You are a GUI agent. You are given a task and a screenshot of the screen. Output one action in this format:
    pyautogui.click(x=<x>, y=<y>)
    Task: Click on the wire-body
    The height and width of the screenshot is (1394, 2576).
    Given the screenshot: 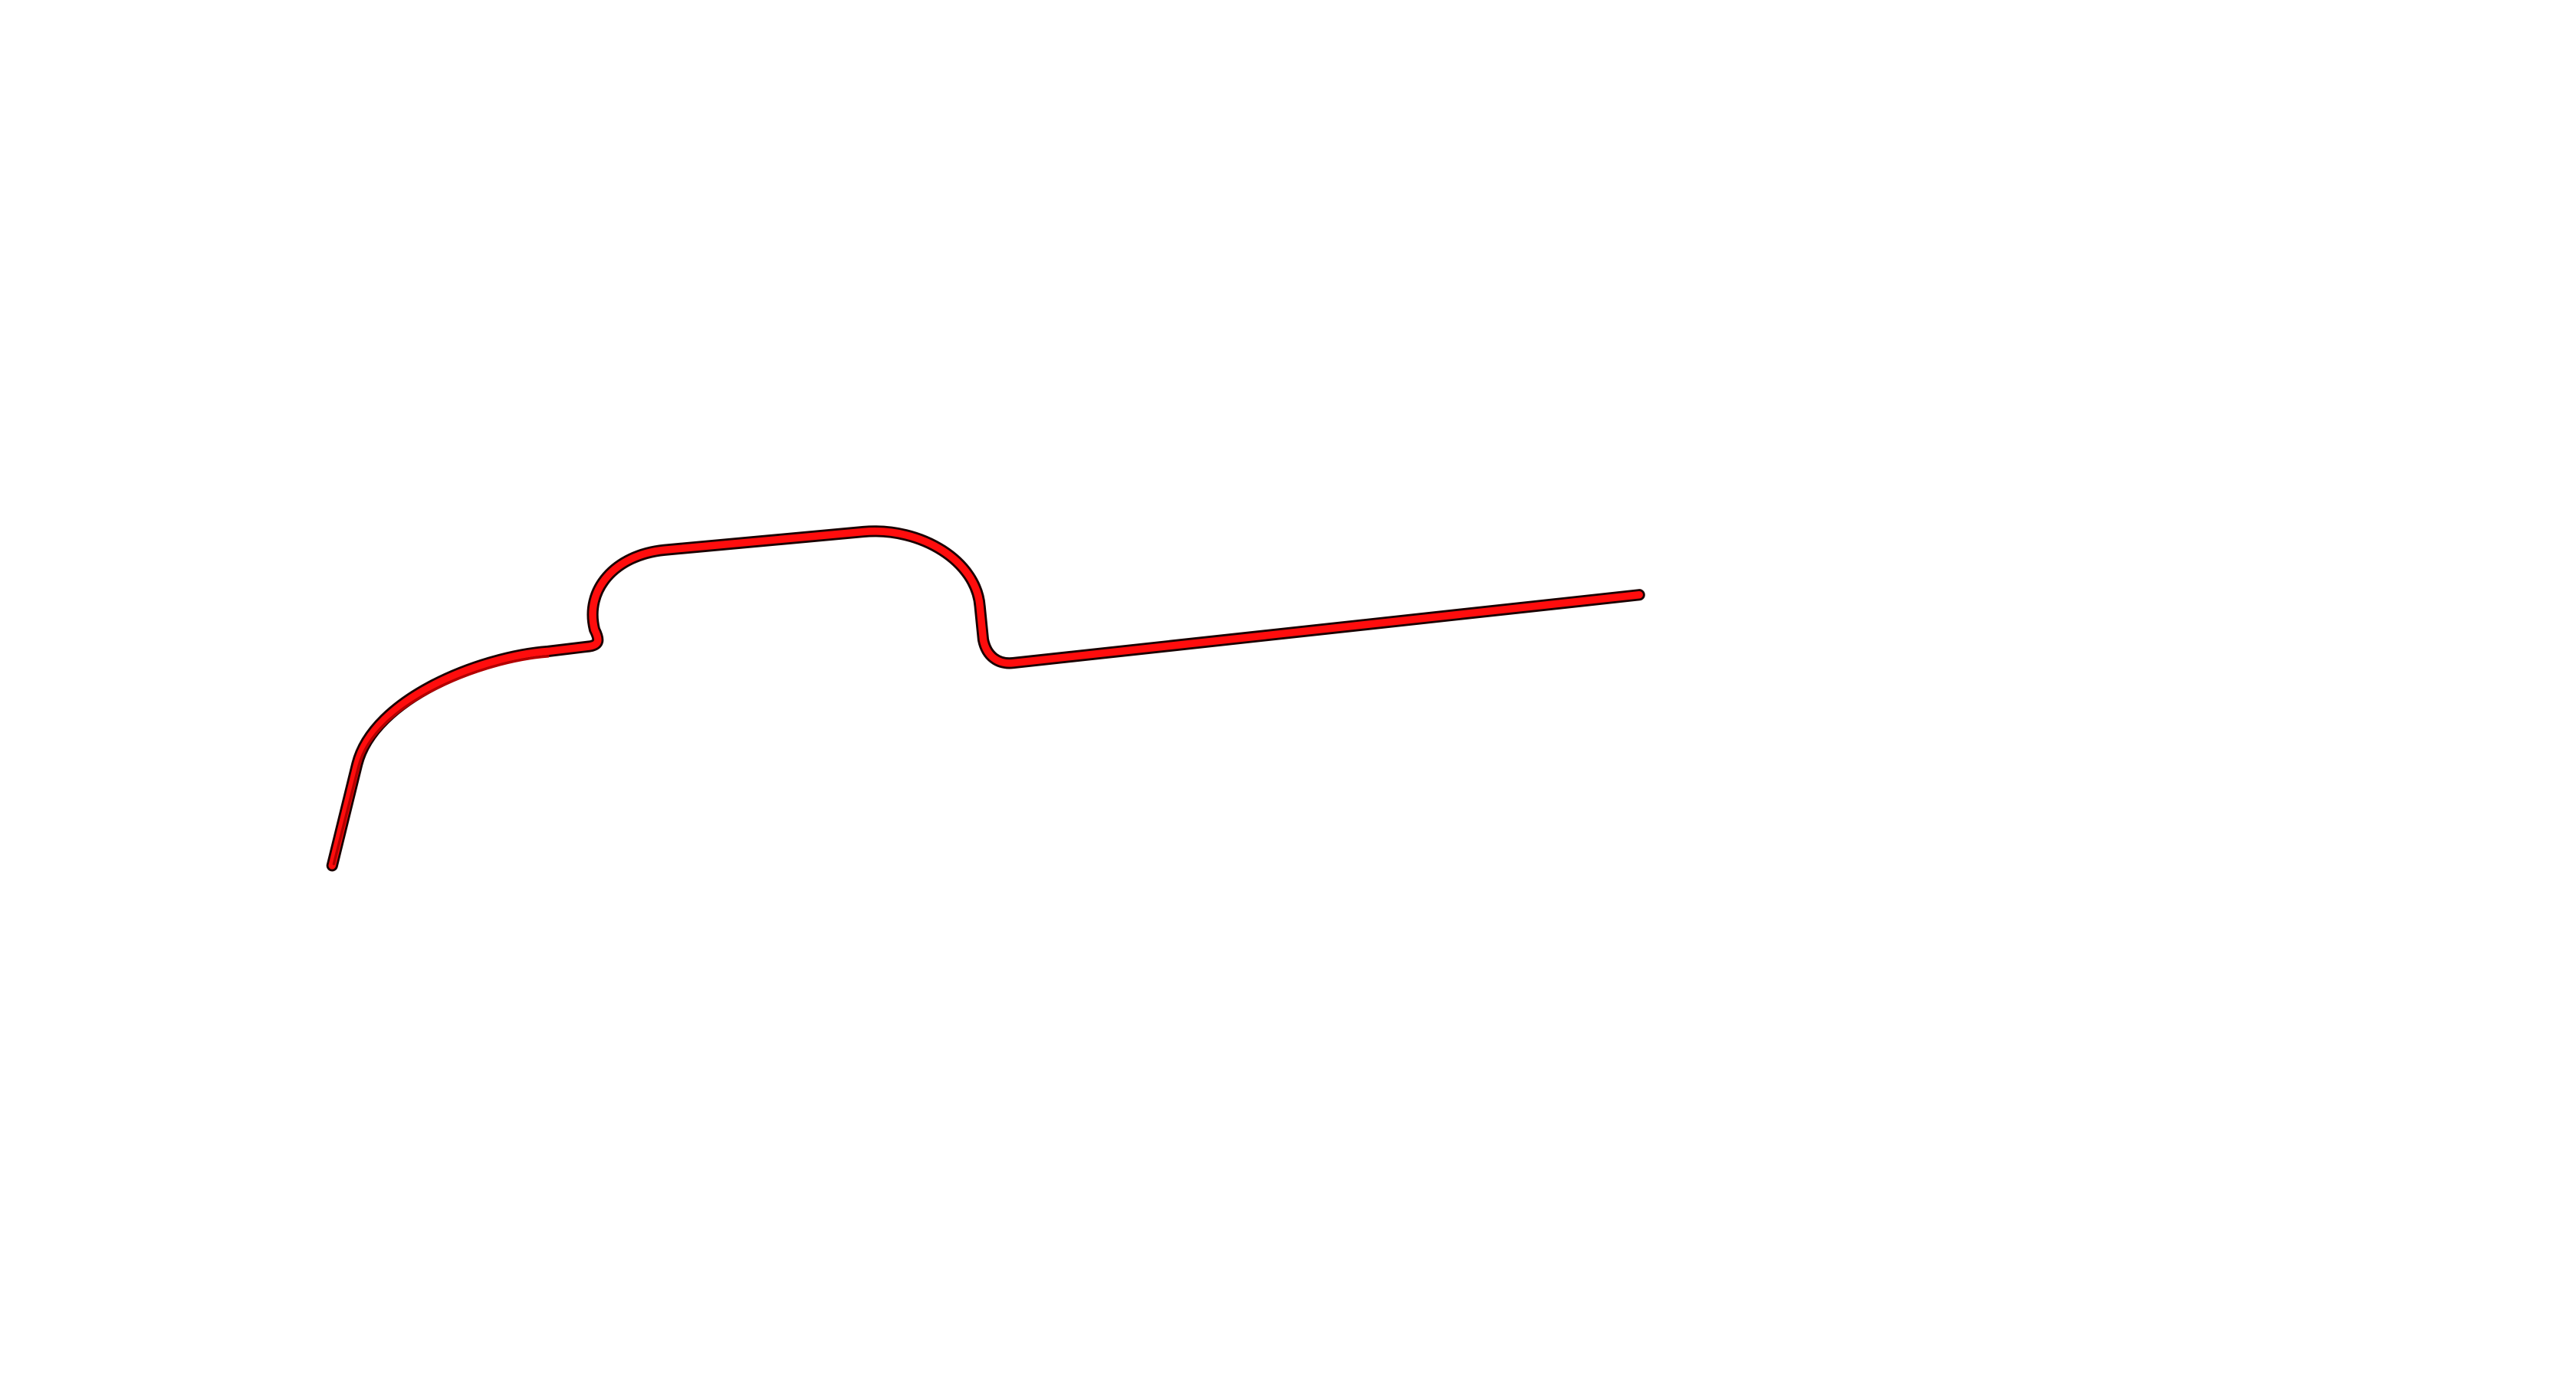 What is the action you would take?
    pyautogui.click(x=986, y=699)
    